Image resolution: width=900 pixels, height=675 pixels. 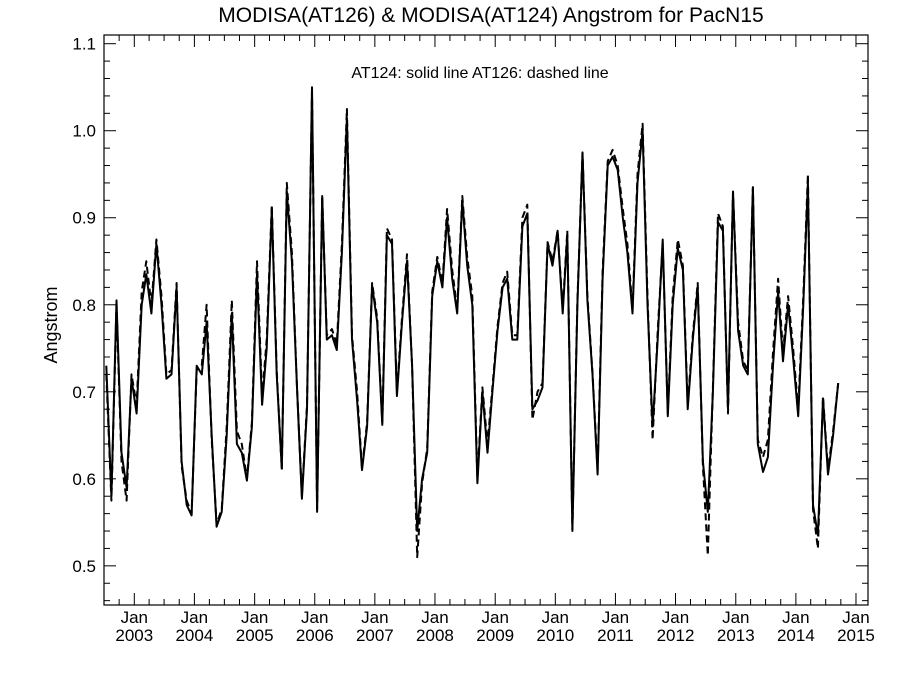 I want to click on y-tick-label: 1.0, so click(x=84, y=131).